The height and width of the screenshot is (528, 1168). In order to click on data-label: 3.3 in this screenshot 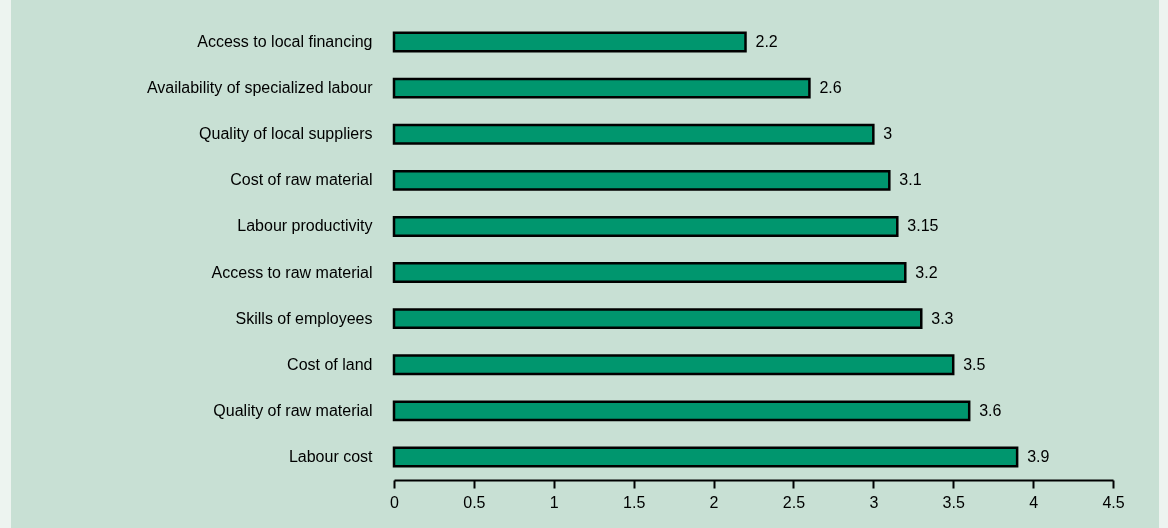, I will do `click(942, 318)`.